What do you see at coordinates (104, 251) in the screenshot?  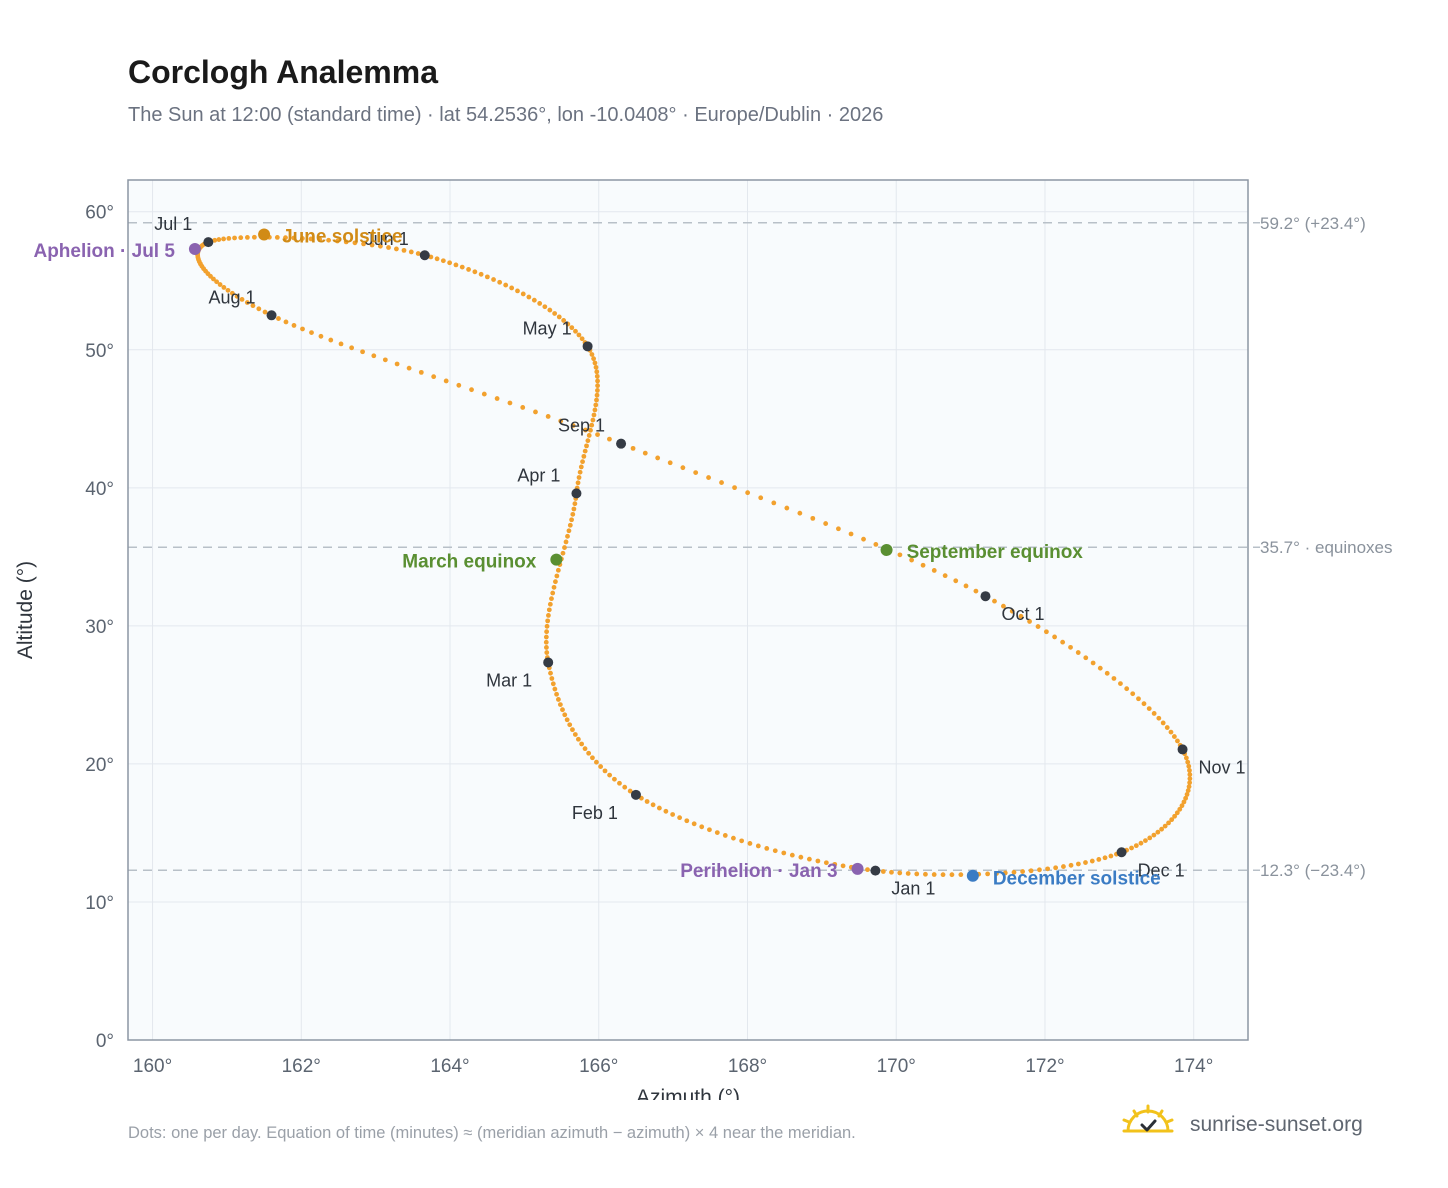 I see `special-point-label: Aphelion · Jul 5` at bounding box center [104, 251].